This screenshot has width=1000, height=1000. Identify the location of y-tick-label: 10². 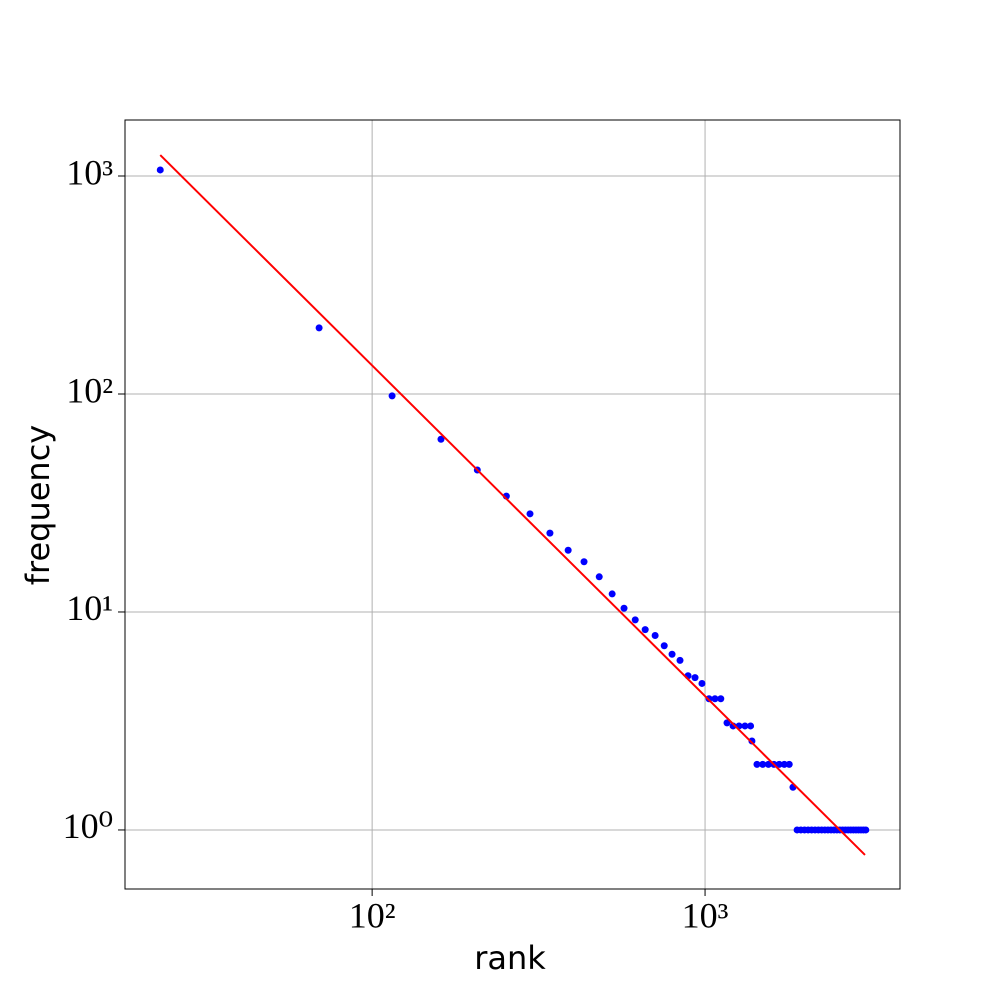
(89, 390).